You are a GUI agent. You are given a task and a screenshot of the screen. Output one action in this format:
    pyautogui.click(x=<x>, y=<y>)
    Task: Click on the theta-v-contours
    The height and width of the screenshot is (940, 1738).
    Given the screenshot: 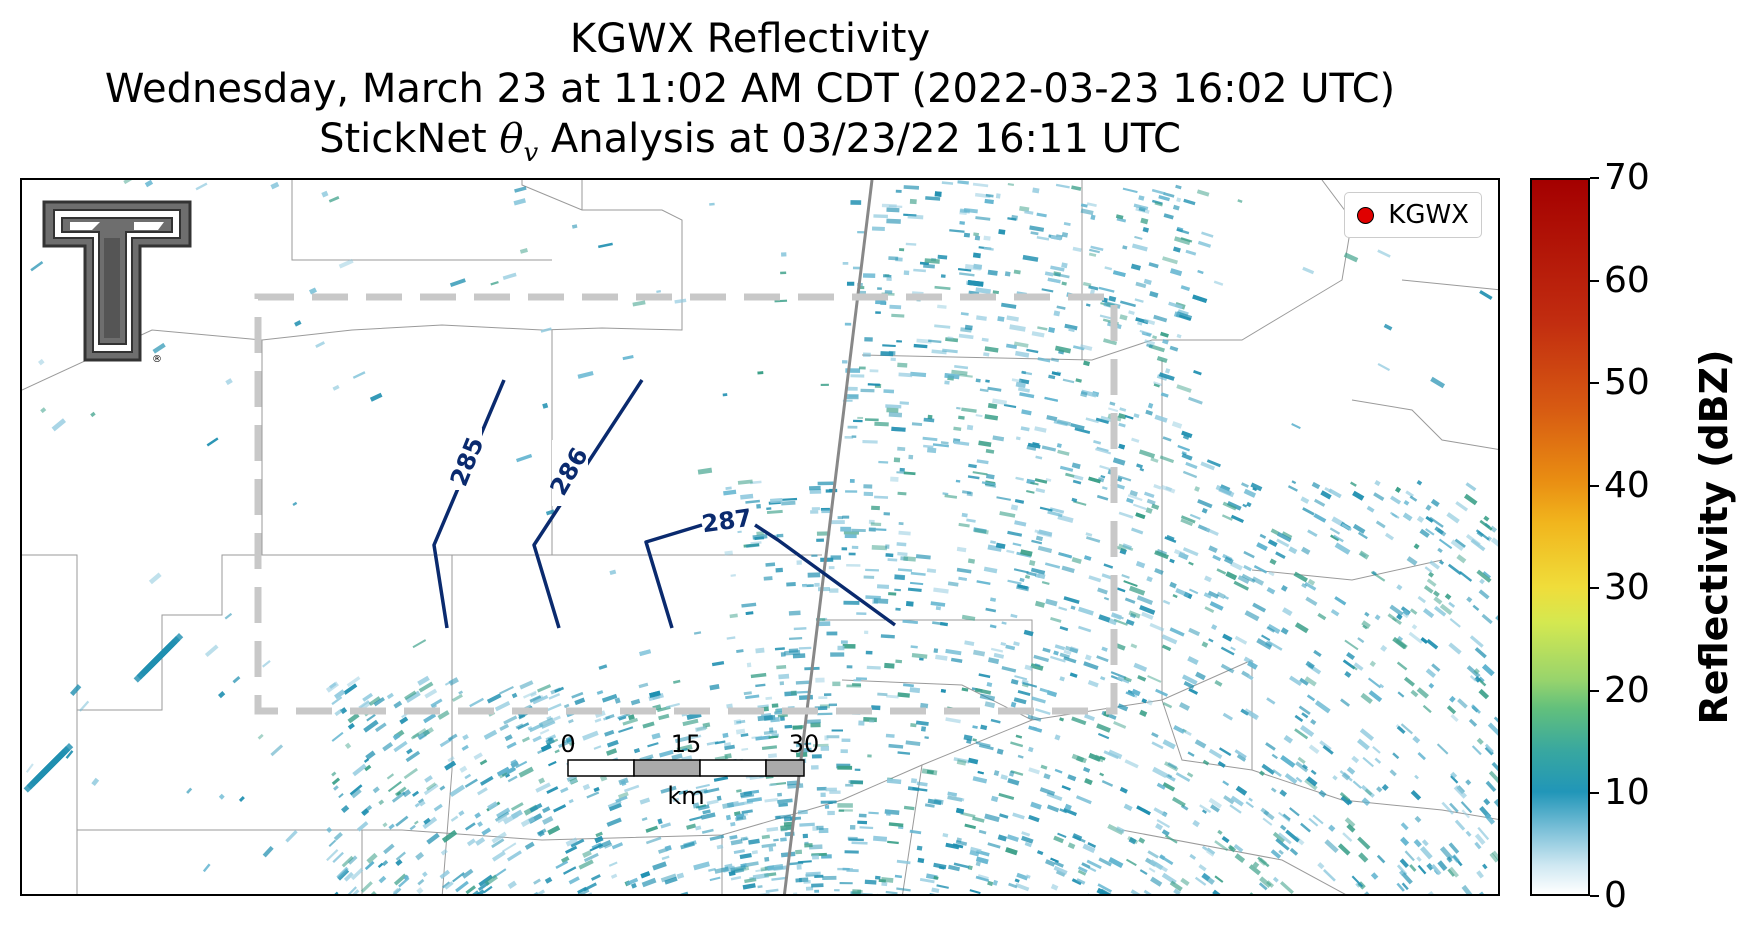 What is the action you would take?
    pyautogui.click(x=664, y=504)
    